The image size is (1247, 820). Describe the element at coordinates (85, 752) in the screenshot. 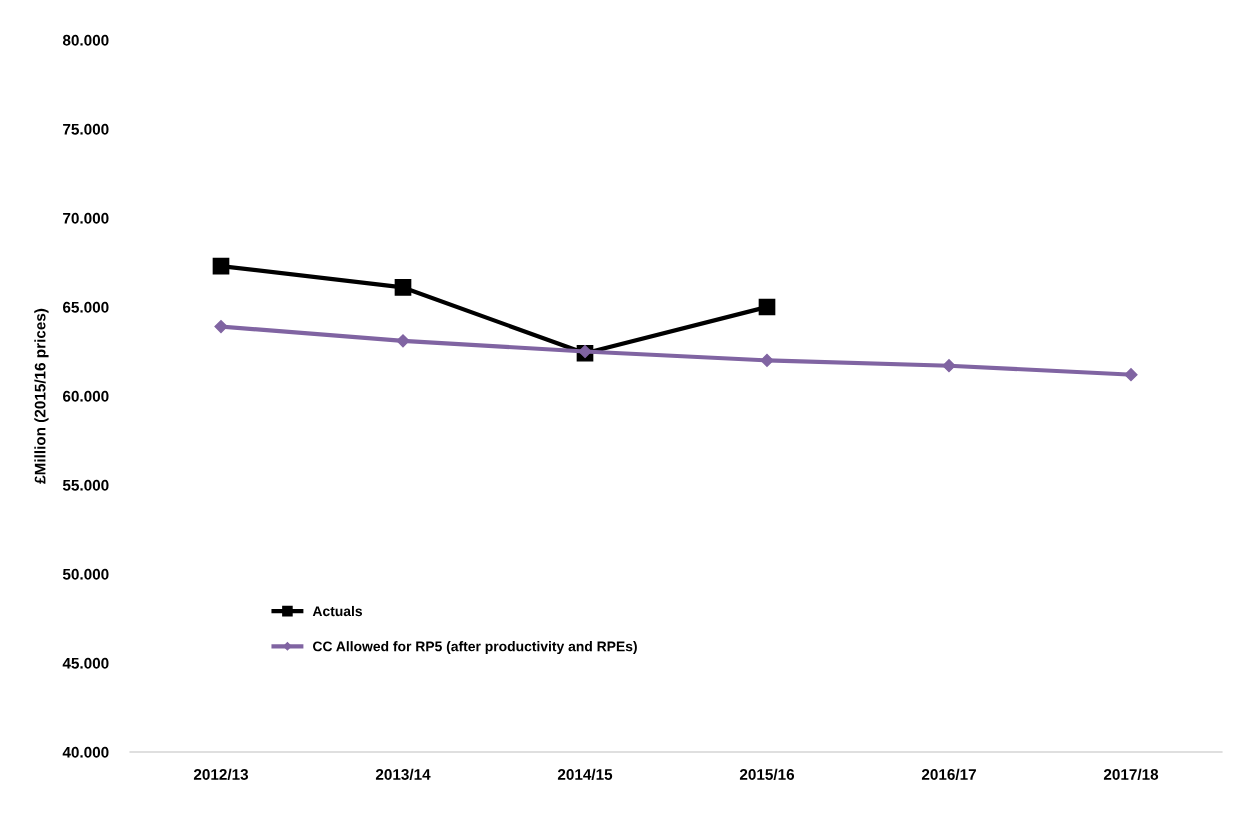

I see `y-tick-label: 40.000` at that location.